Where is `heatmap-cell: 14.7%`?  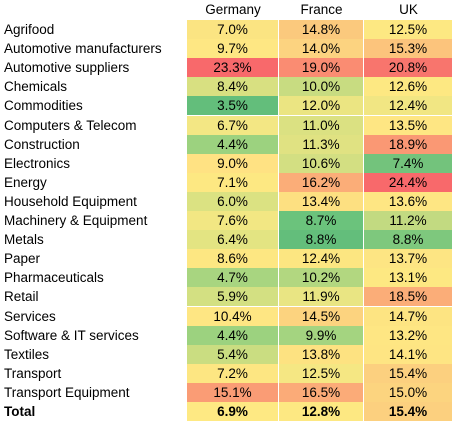
heatmap-cell: 14.7% is located at coordinates (408, 316).